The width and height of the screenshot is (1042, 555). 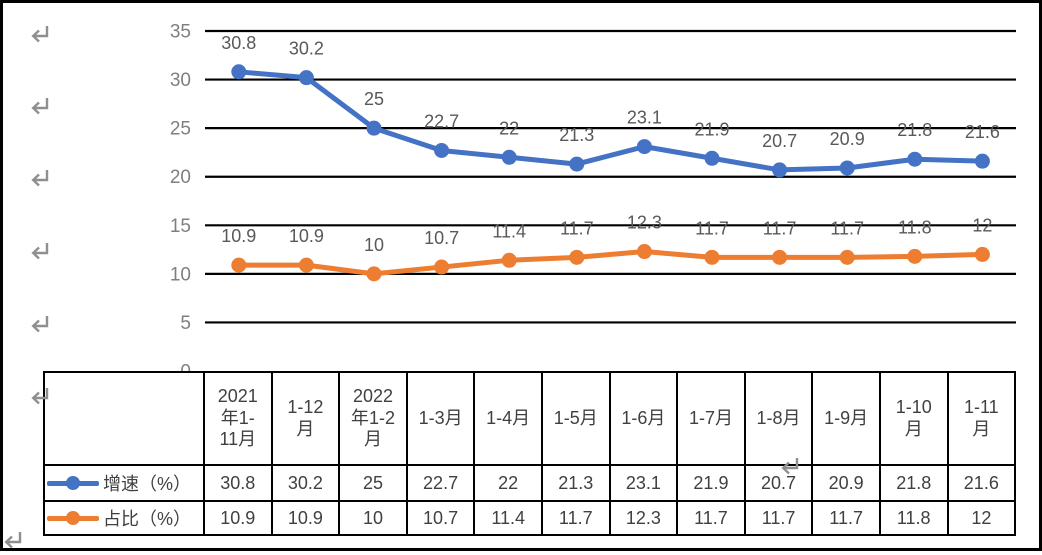 I want to click on table-header-cell: 2021 年1- 11月, so click(x=238, y=418).